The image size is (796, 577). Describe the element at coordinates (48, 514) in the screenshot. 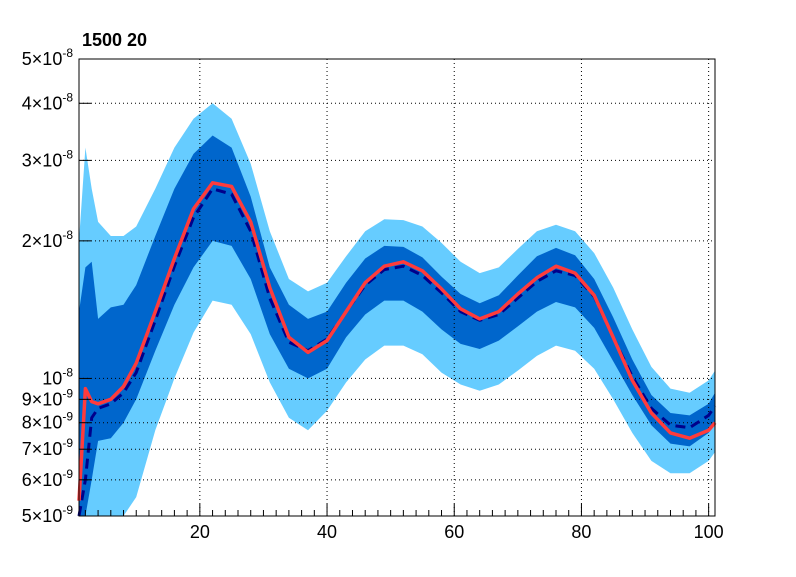

I see `y-tick-label: 5×10⁻⁹` at that location.